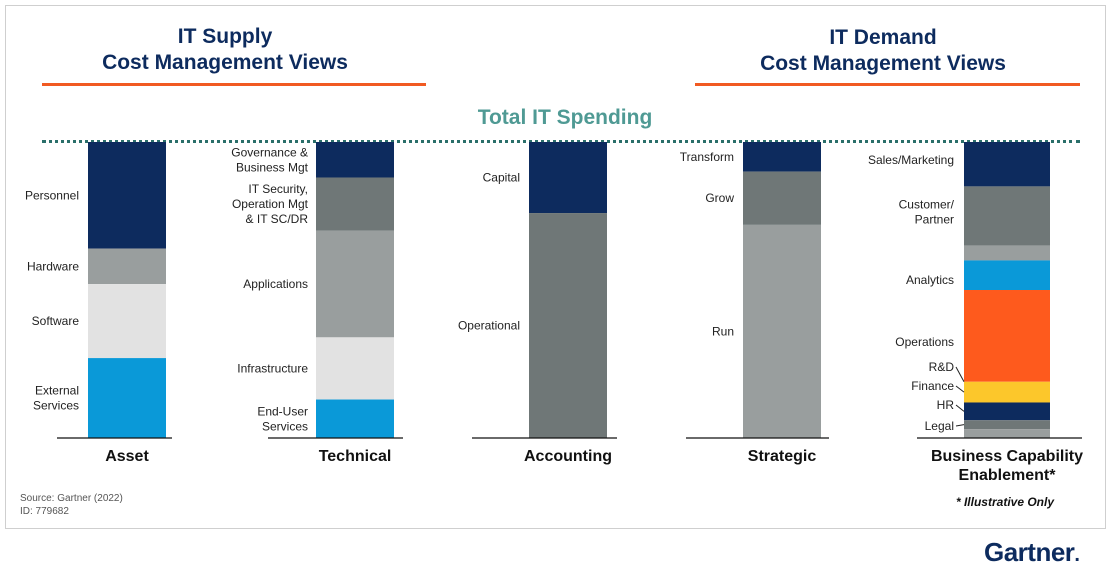  Describe the element at coordinates (272, 167) in the screenshot. I see `segment-label-1-0-line: Business Mgt` at that location.